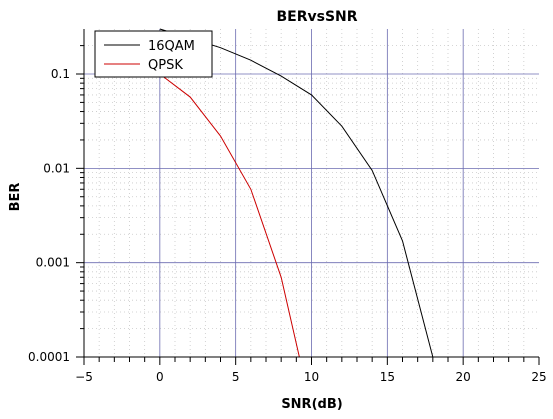 This screenshot has width=553, height=419. I want to click on x-tick-label: 10, so click(311, 377).